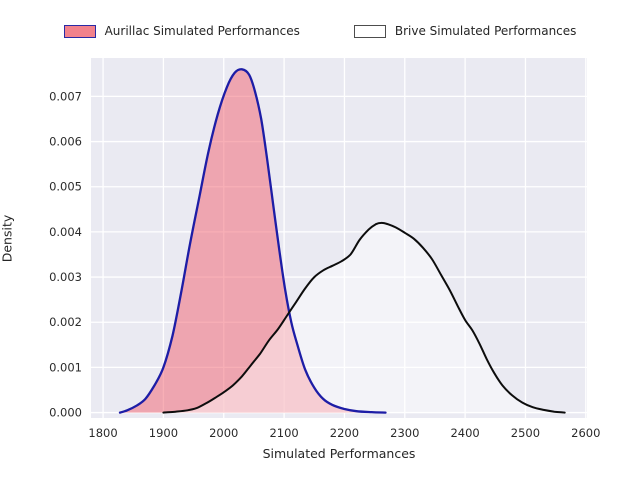  What do you see at coordinates (223, 433) in the screenshot?
I see `x-tick-label: 2000` at bounding box center [223, 433].